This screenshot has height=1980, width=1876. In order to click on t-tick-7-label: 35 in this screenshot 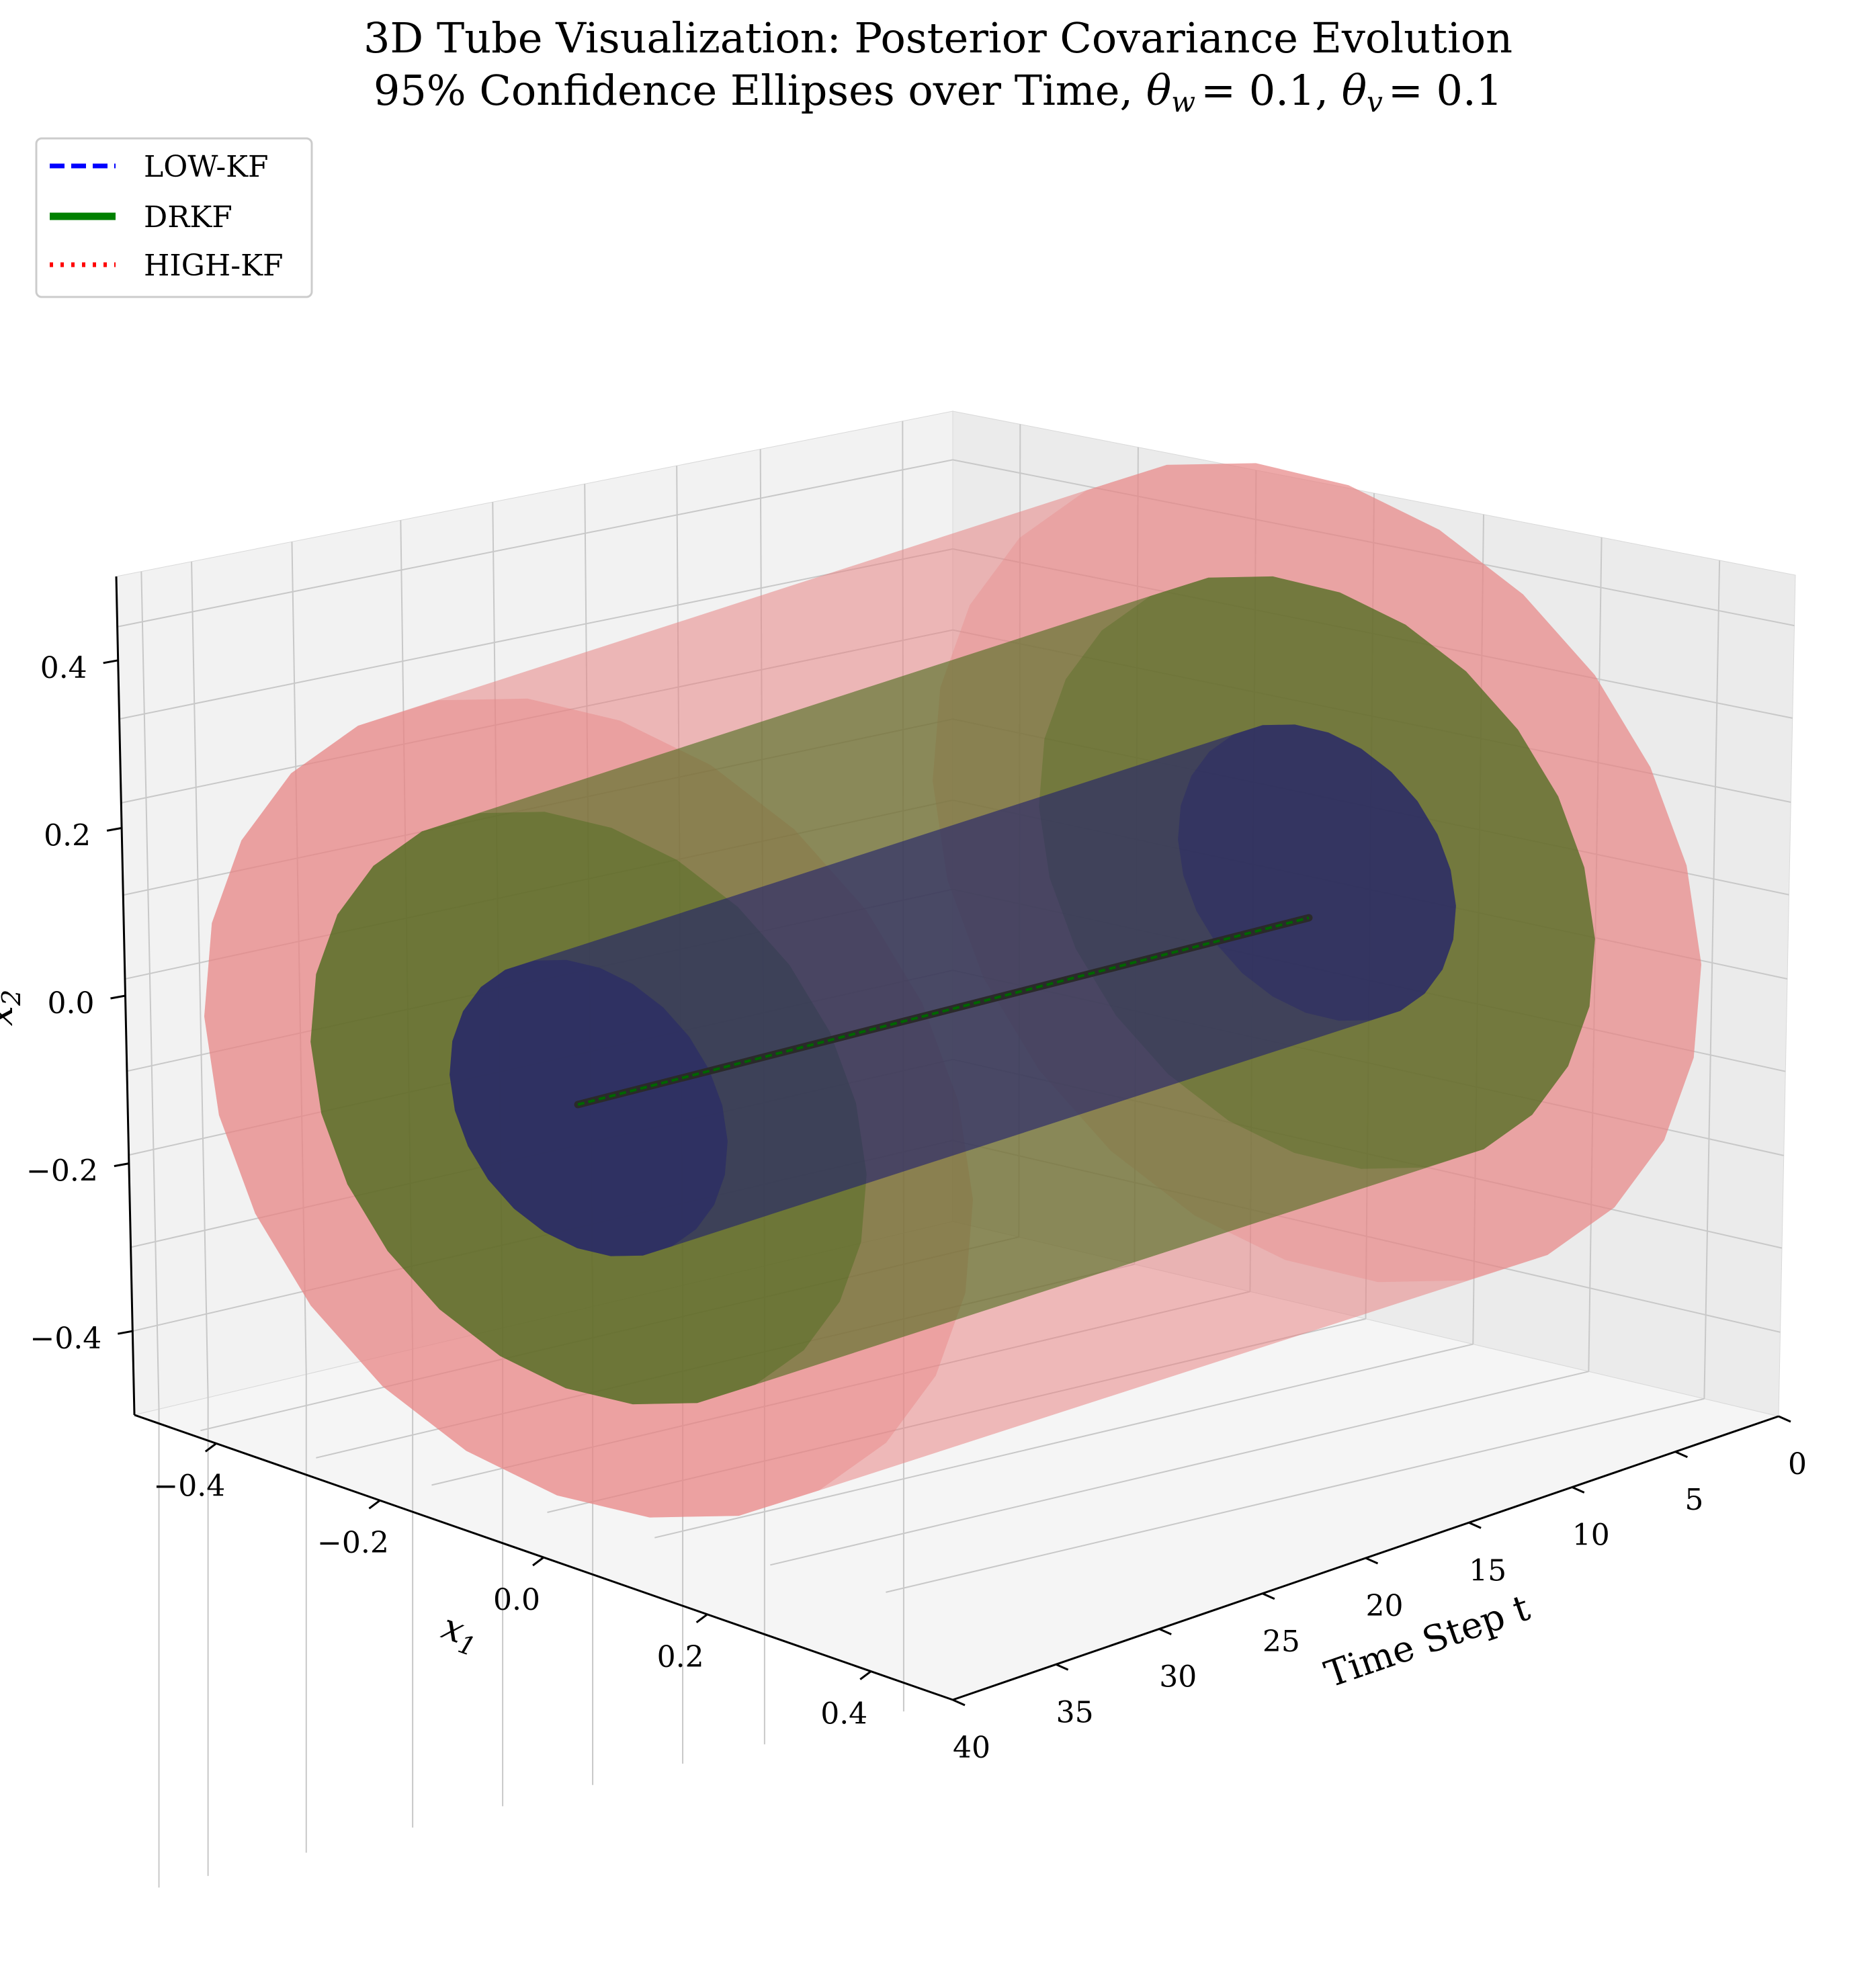, I will do `click(1075, 1712)`.